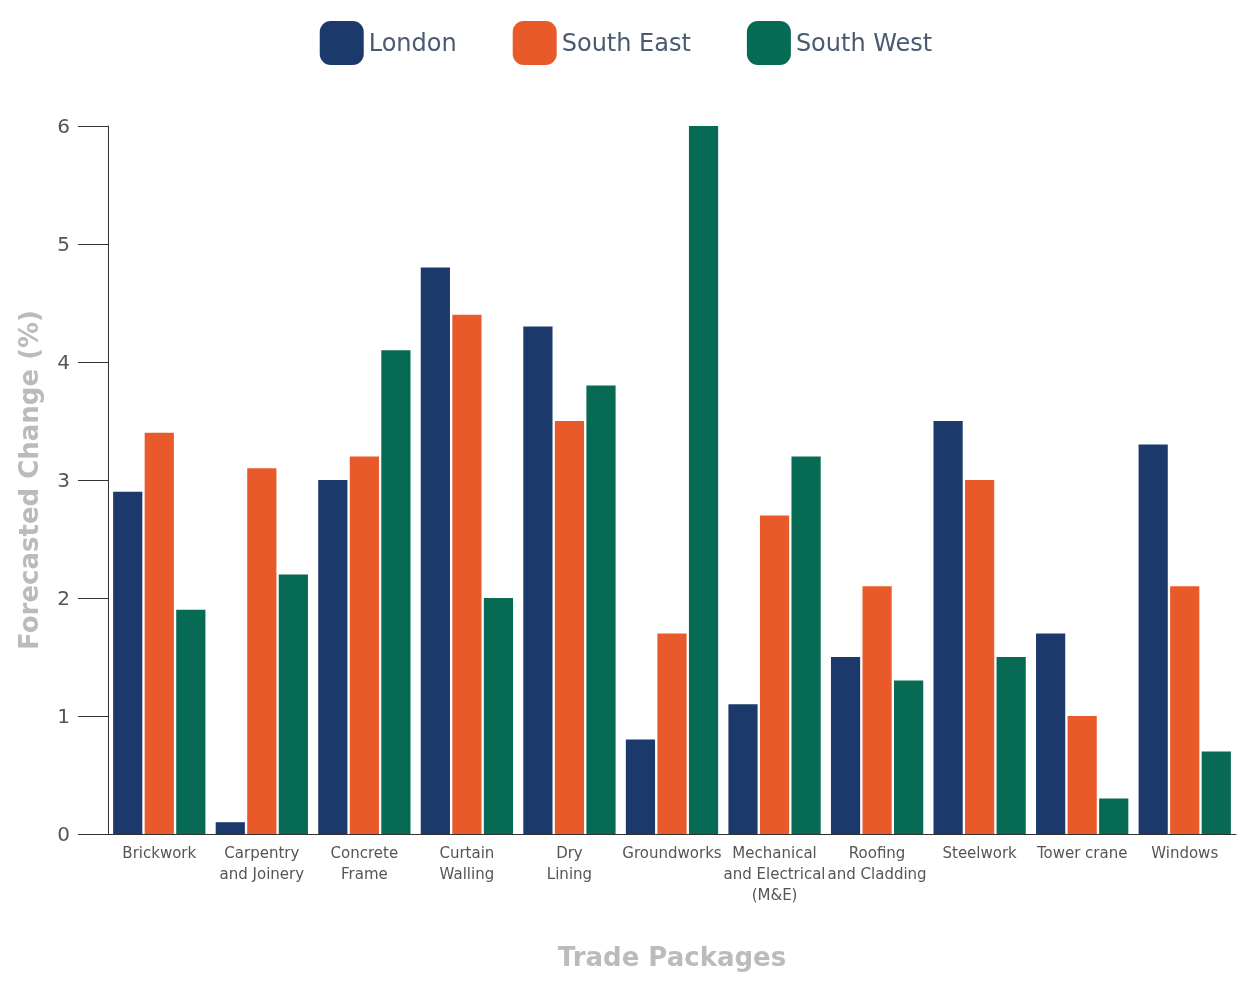 Image resolution: width=1252 pixels, height=983 pixels. Describe the element at coordinates (63, 244) in the screenshot. I see `y-tick-label: 5` at that location.